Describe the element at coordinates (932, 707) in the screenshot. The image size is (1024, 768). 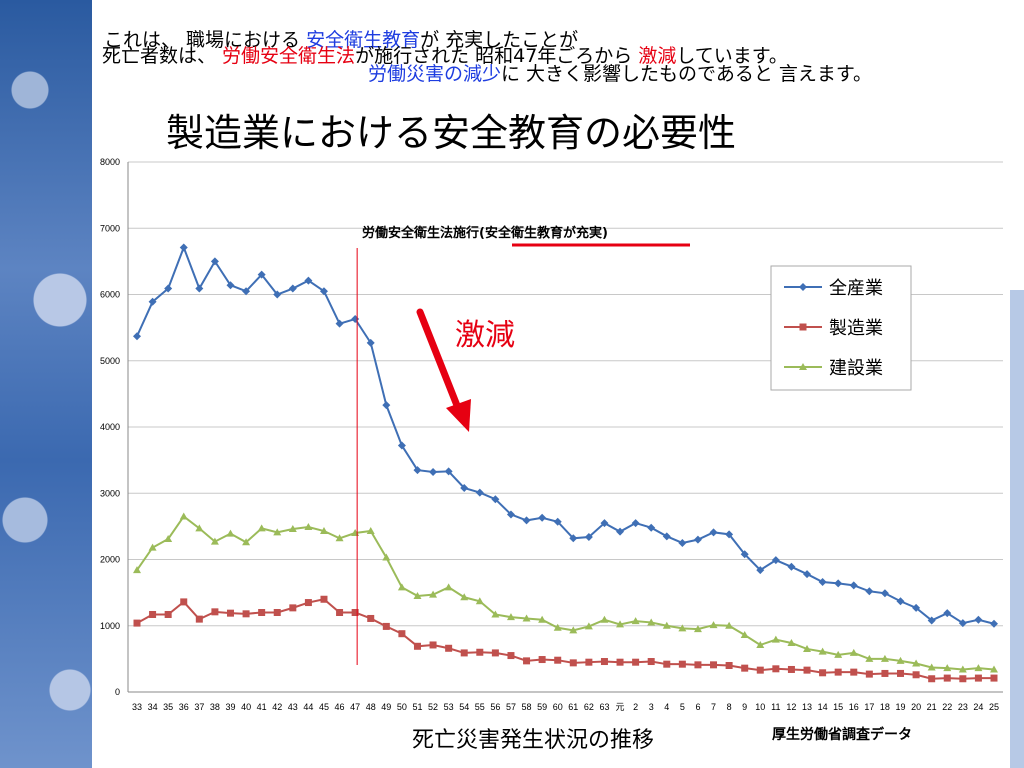
I see `x-tick-label: 21` at that location.